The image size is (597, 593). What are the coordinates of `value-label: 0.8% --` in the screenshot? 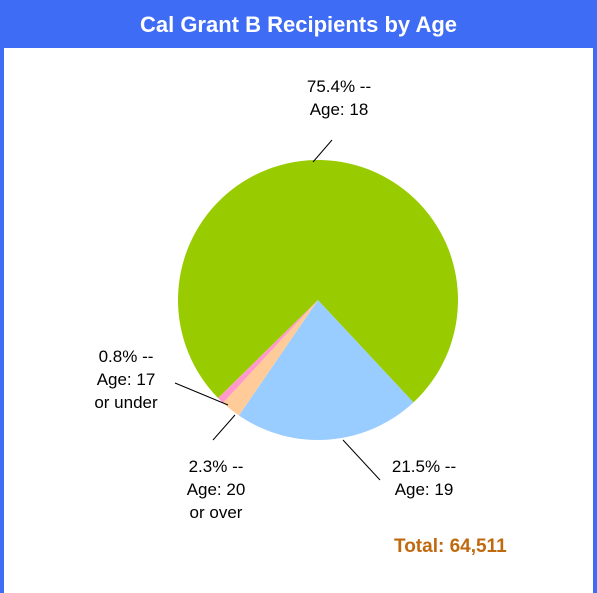 It's located at (126, 356).